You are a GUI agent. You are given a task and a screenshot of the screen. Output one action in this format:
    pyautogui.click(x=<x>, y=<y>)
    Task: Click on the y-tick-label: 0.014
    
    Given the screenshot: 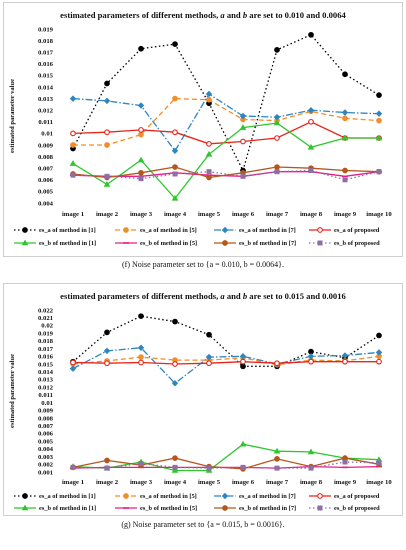 What is the action you would take?
    pyautogui.click(x=46, y=372)
    